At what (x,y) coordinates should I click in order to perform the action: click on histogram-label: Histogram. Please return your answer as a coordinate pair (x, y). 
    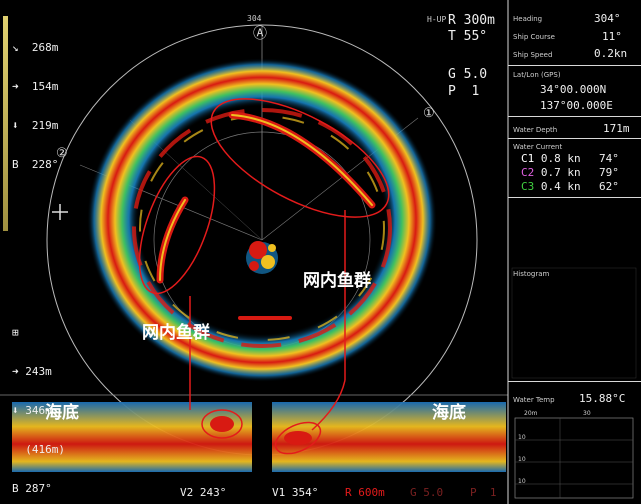
    Looking at the image, I should click on (531, 274).